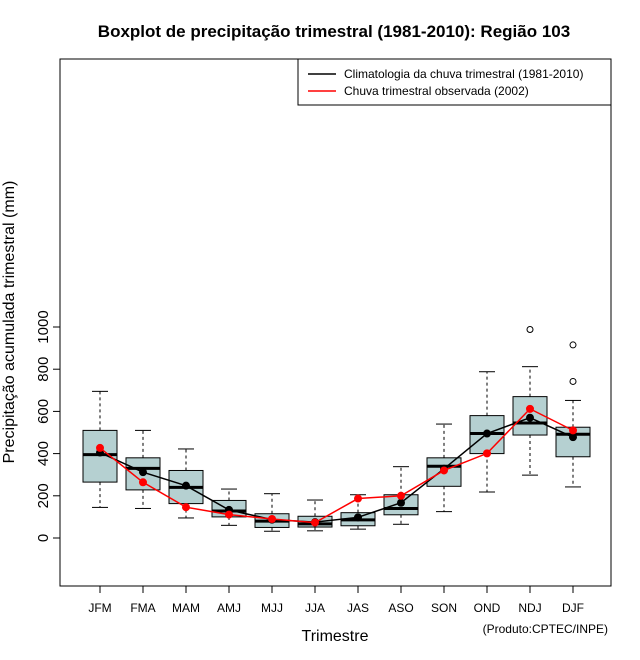 Image resolution: width=640 pixels, height=660 pixels. I want to click on y-tick-label-200: 200, so click(43, 495).